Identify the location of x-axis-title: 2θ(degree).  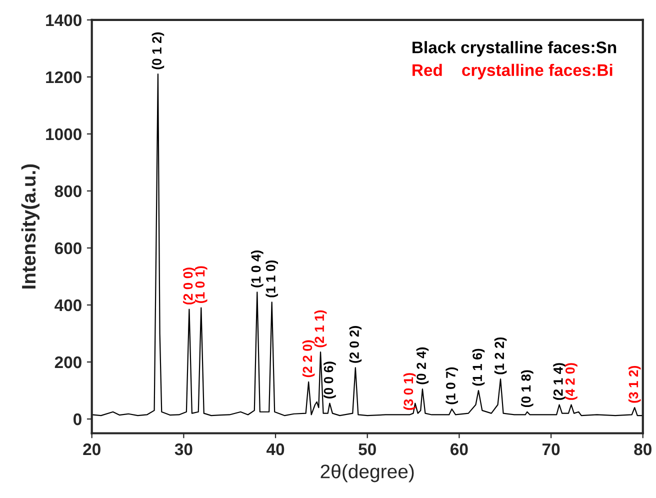
(367, 473).